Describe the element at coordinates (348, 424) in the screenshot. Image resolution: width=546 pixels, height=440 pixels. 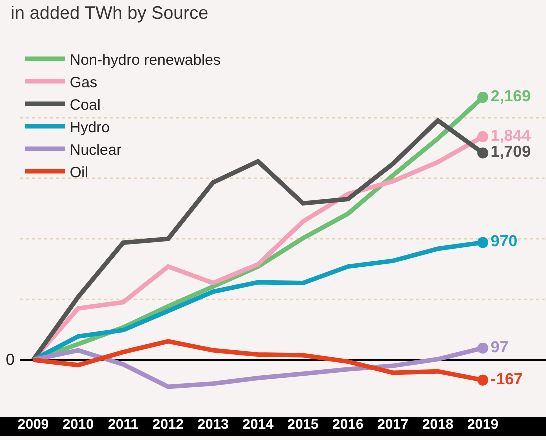
I see `x-tick-label: 2016` at that location.